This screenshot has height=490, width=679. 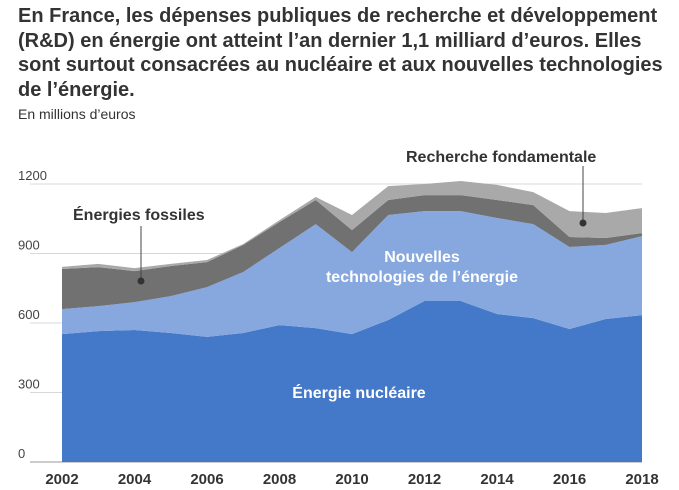 What do you see at coordinates (29, 245) in the screenshot?
I see `y-tick-label: 900` at bounding box center [29, 245].